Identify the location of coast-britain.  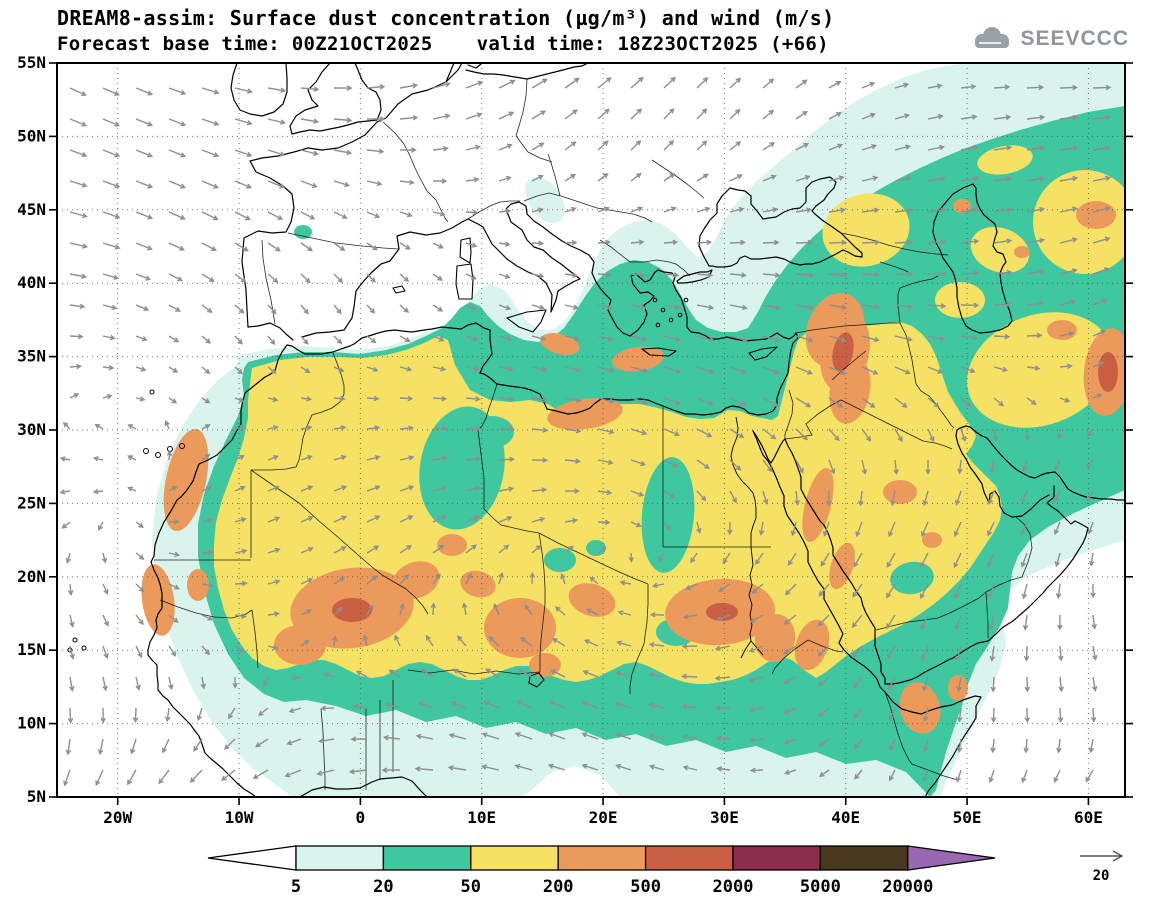
(335, 99).